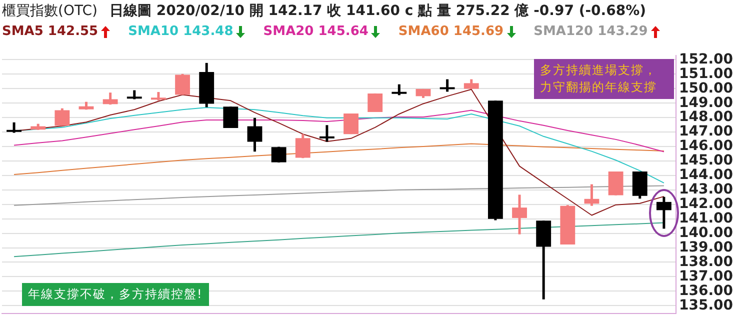 The width and height of the screenshot is (740, 325). What do you see at coordinates (115, 294) in the screenshot?
I see `annotation: 年線支撐不破，多方持續控盤!` at bounding box center [115, 294].